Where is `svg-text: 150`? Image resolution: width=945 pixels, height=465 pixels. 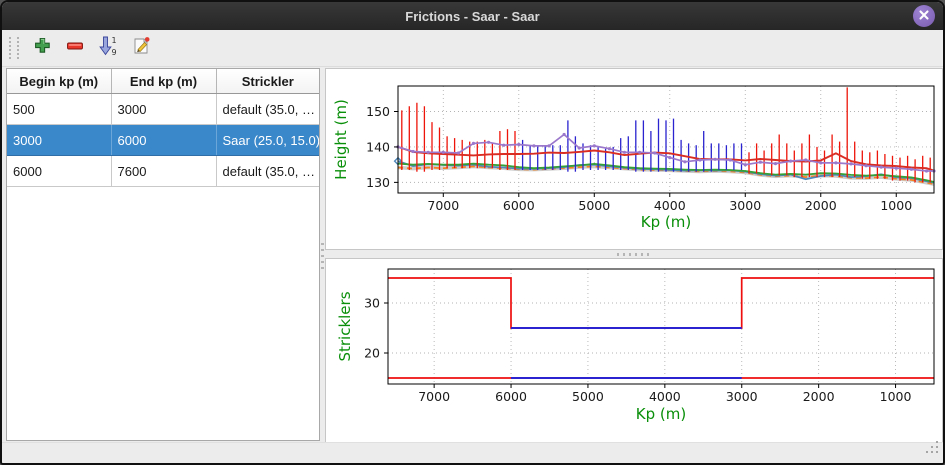
svg-text: 150 is located at coordinates (378, 111).